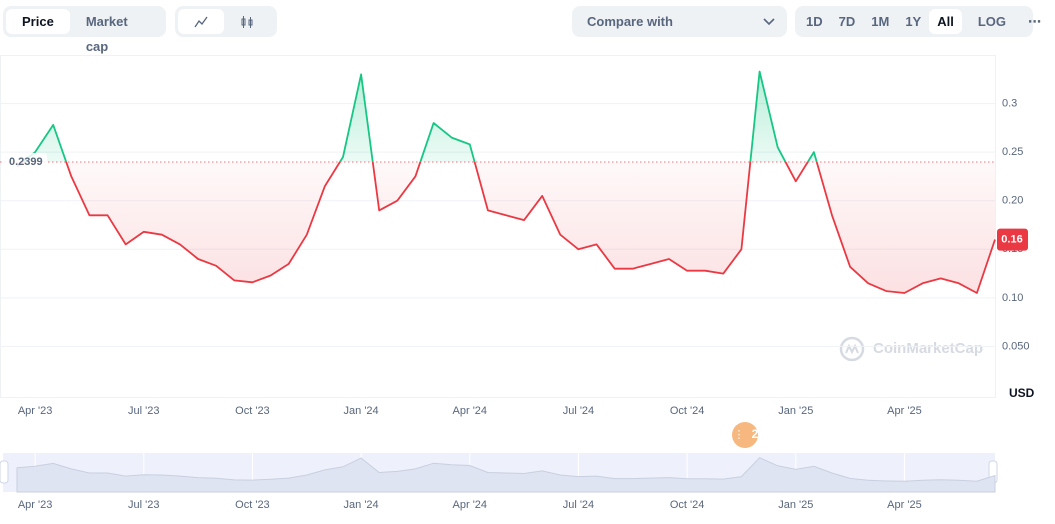 The height and width of the screenshot is (524, 1055). I want to click on line-icon, so click(201, 21).